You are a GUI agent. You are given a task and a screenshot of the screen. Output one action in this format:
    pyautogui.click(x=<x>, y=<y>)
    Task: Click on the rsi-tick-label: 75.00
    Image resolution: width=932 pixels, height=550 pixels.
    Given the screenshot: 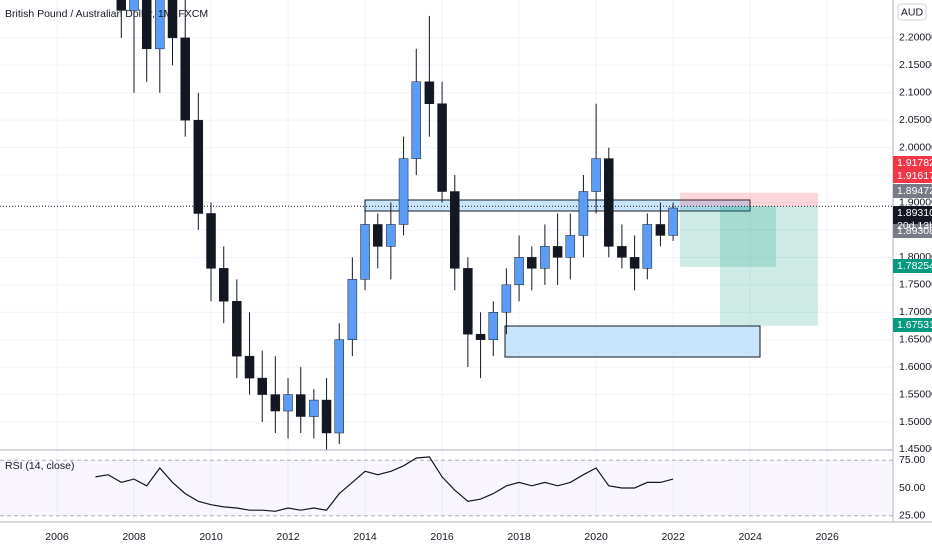 What is the action you would take?
    pyautogui.click(x=912, y=460)
    